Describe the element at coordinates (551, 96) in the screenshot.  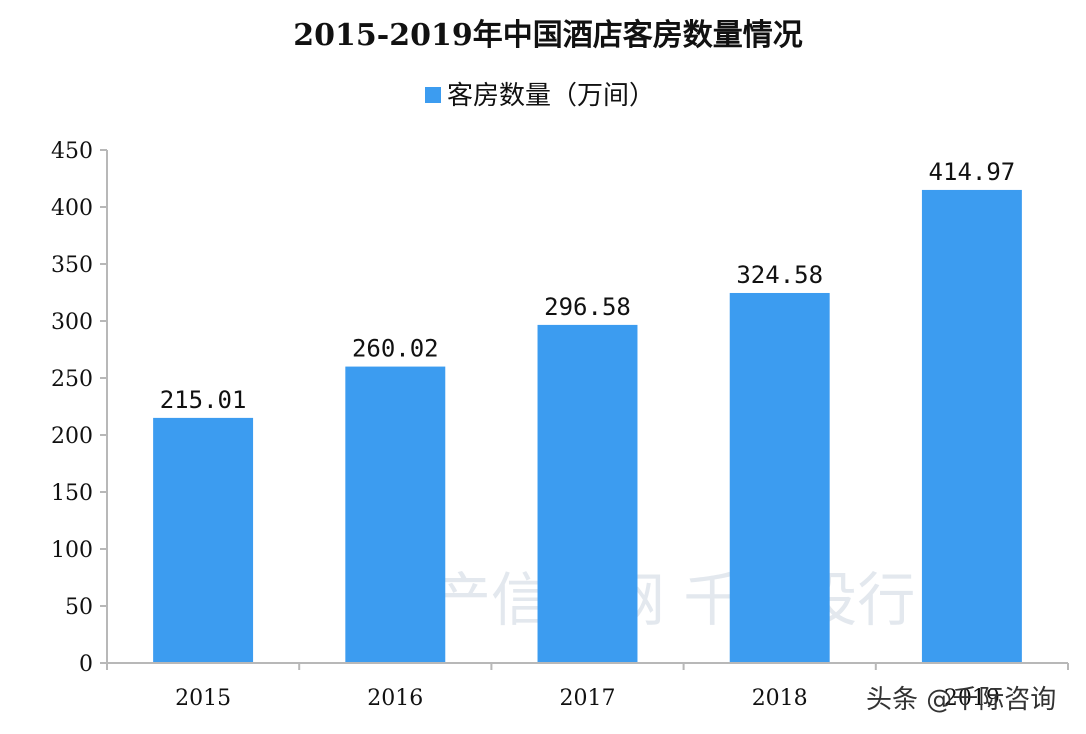
I see `legend-label: 客房数量（万间）` at that location.